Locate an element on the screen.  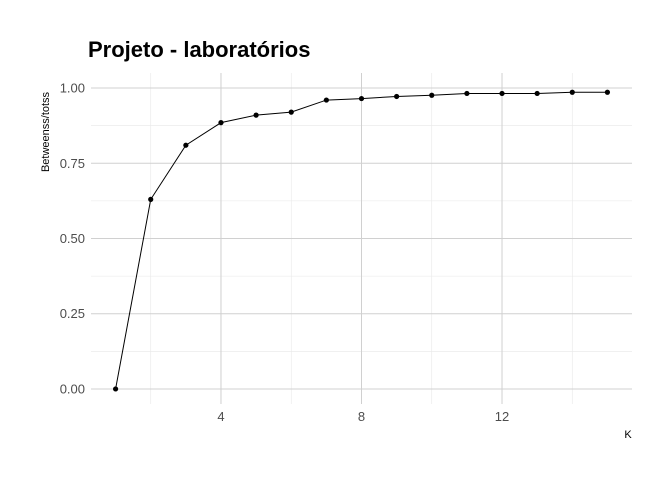
x-axis-tick-labels: 4 8 12 is located at coordinates (363, 416).